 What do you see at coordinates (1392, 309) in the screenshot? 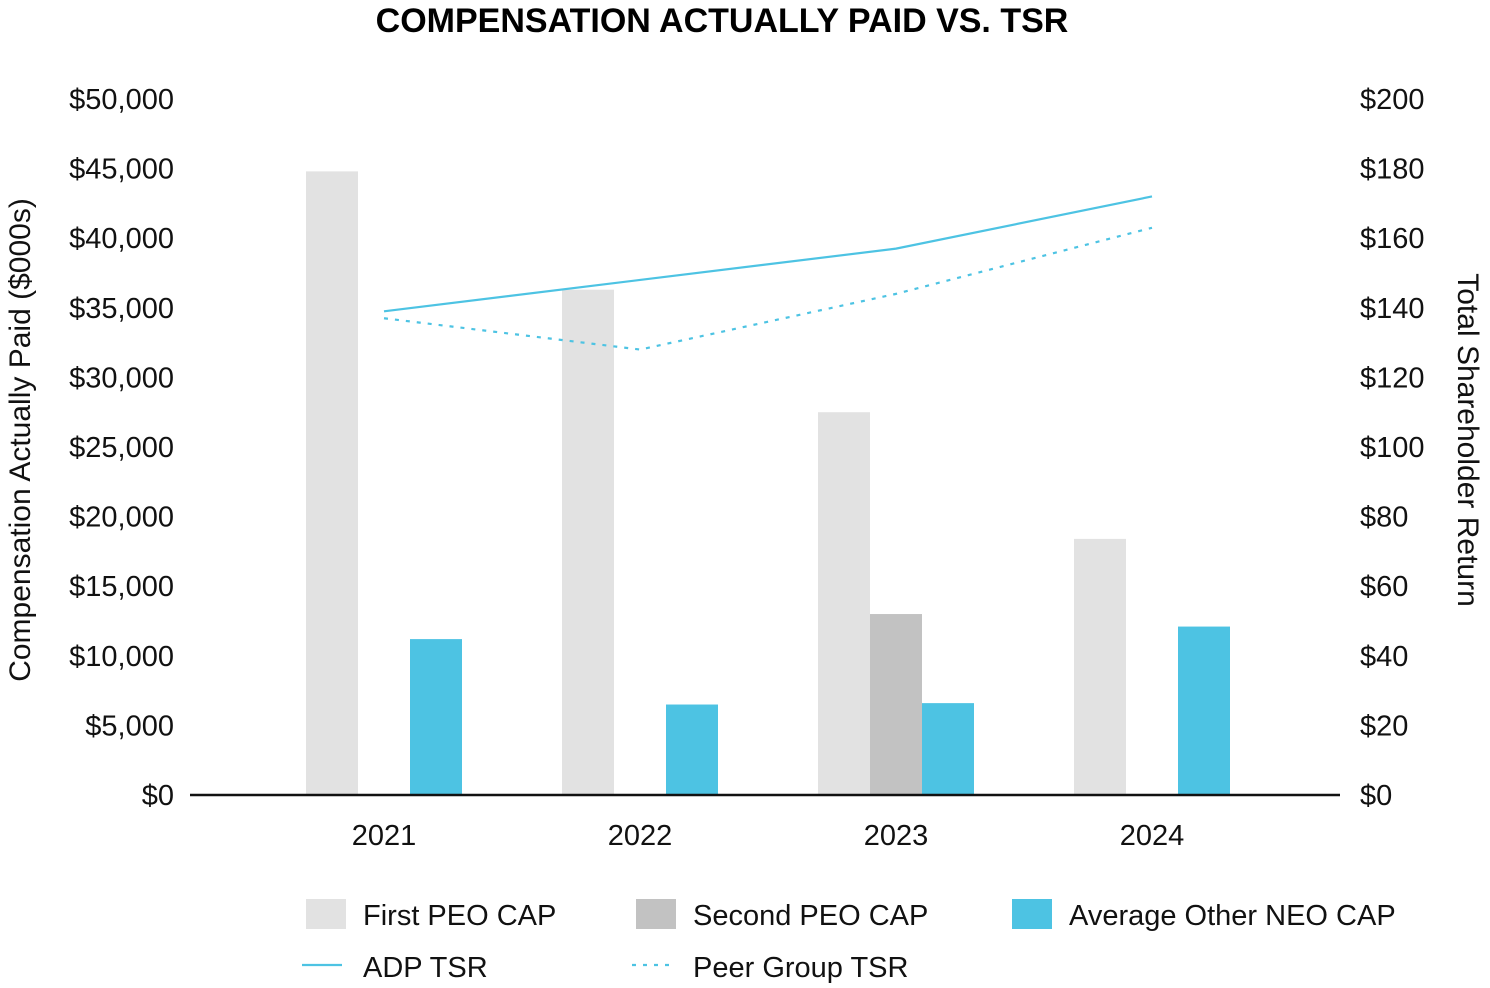
I see `y2-tick-label: $140` at bounding box center [1392, 309].